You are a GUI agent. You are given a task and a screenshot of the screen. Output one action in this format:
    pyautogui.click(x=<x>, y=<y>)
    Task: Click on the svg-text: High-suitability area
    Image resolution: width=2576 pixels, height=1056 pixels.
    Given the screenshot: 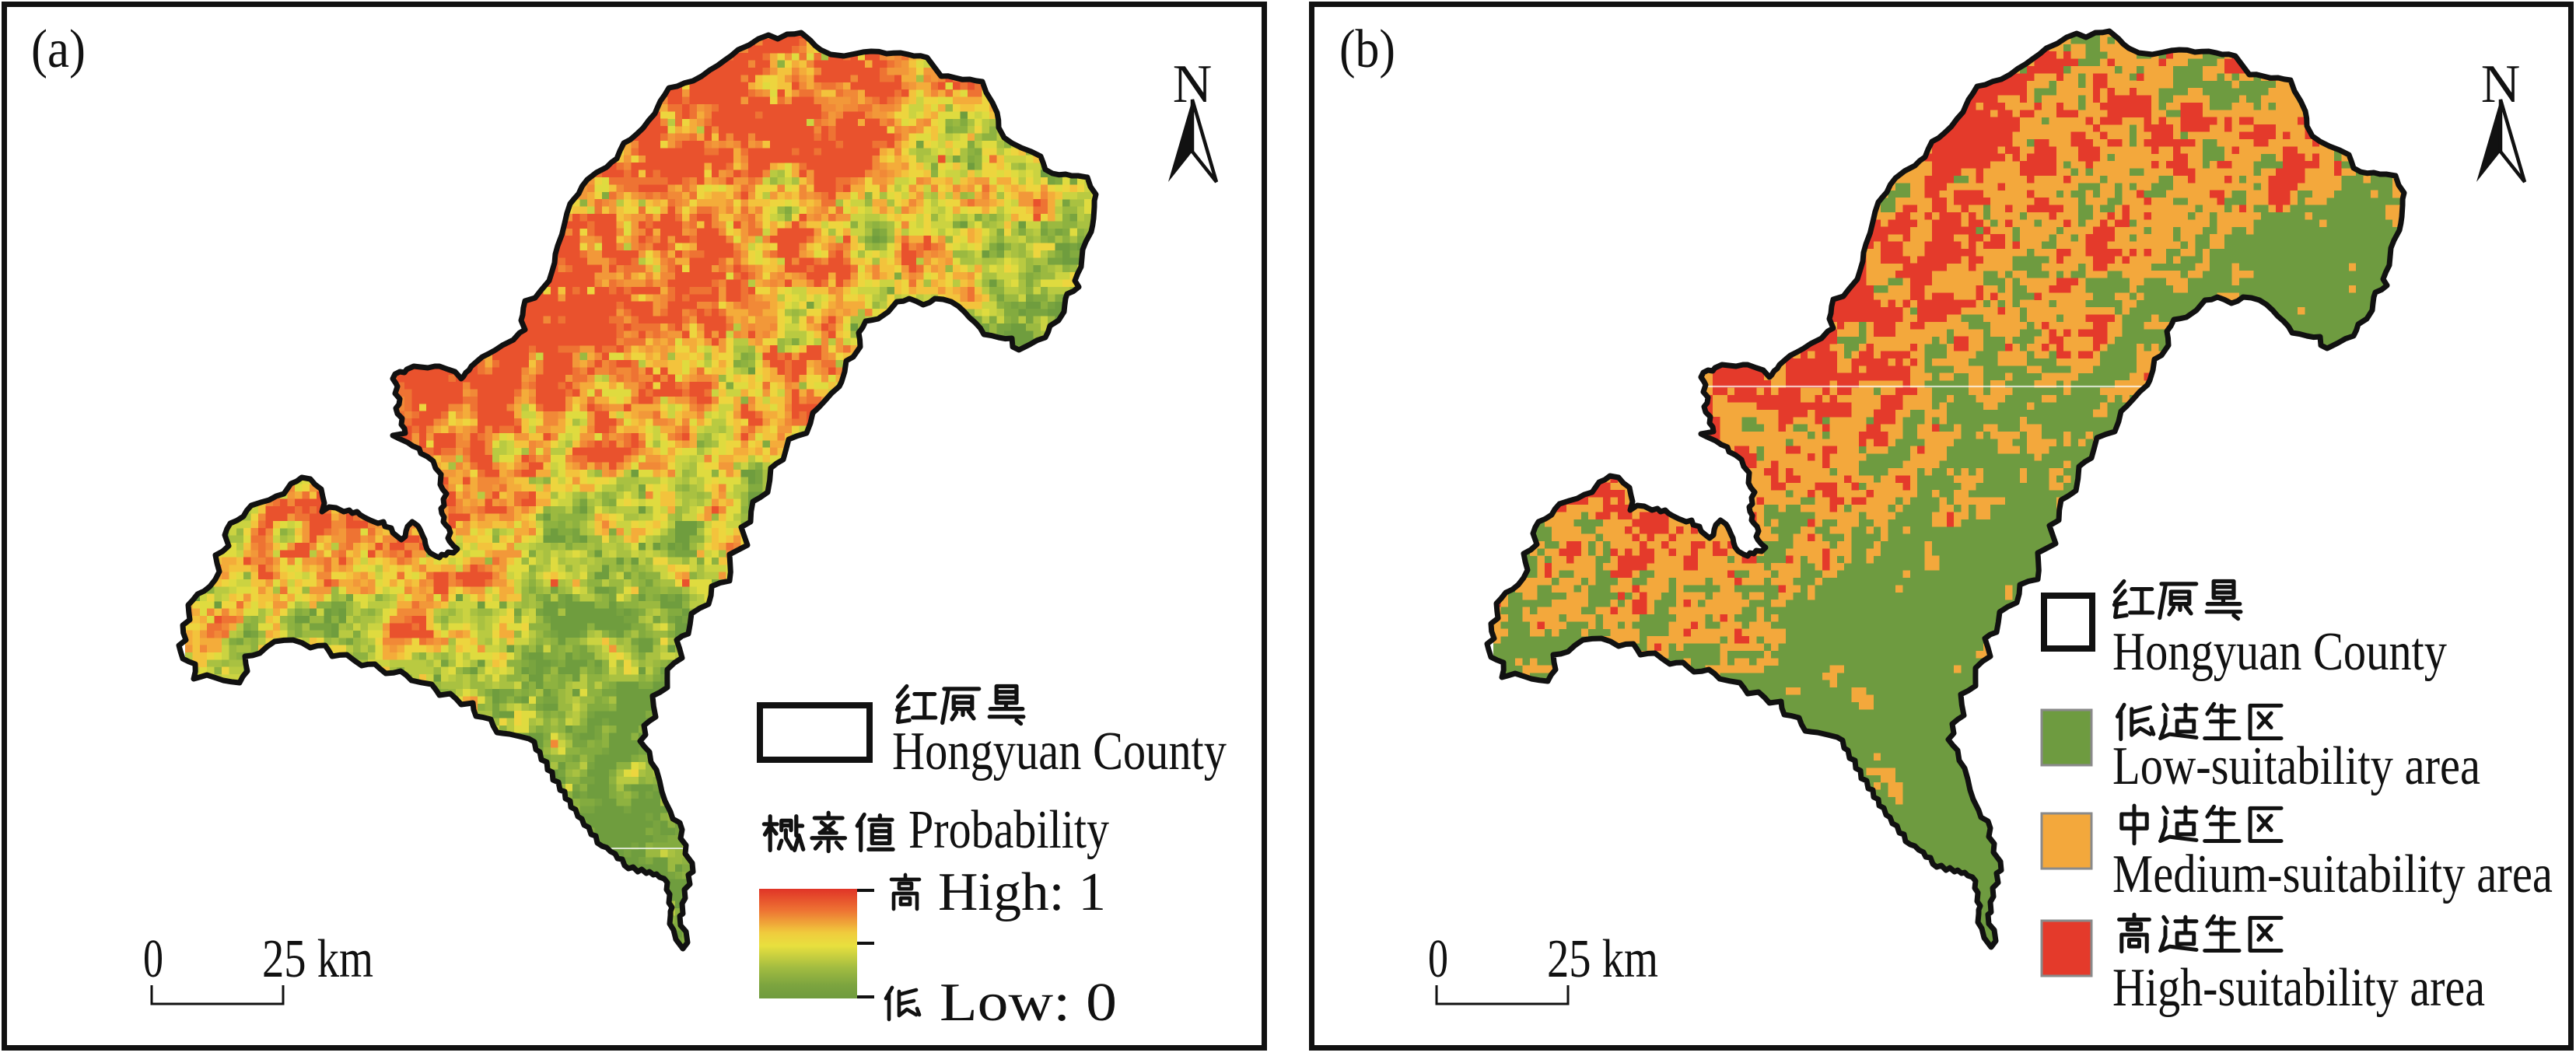 What is the action you would take?
    pyautogui.click(x=2298, y=988)
    